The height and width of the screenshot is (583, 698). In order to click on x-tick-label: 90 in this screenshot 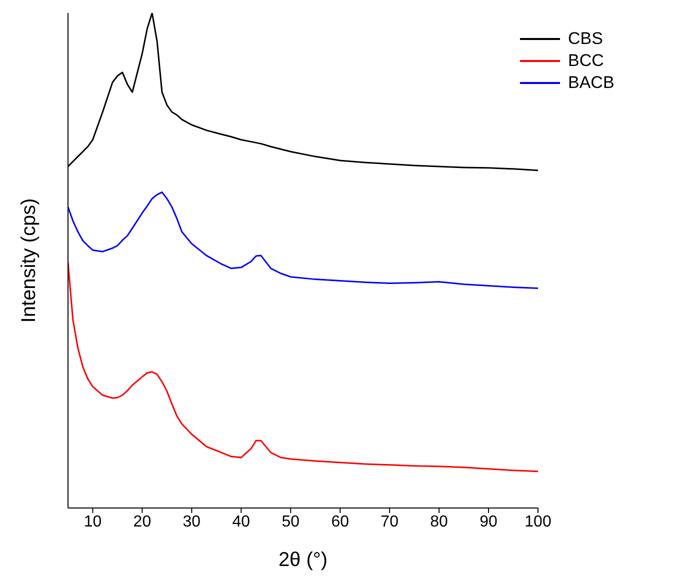, I will do `click(489, 521)`.